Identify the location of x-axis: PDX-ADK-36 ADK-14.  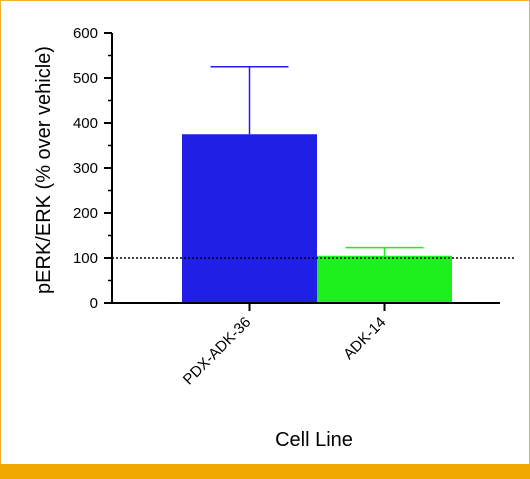
(306, 345).